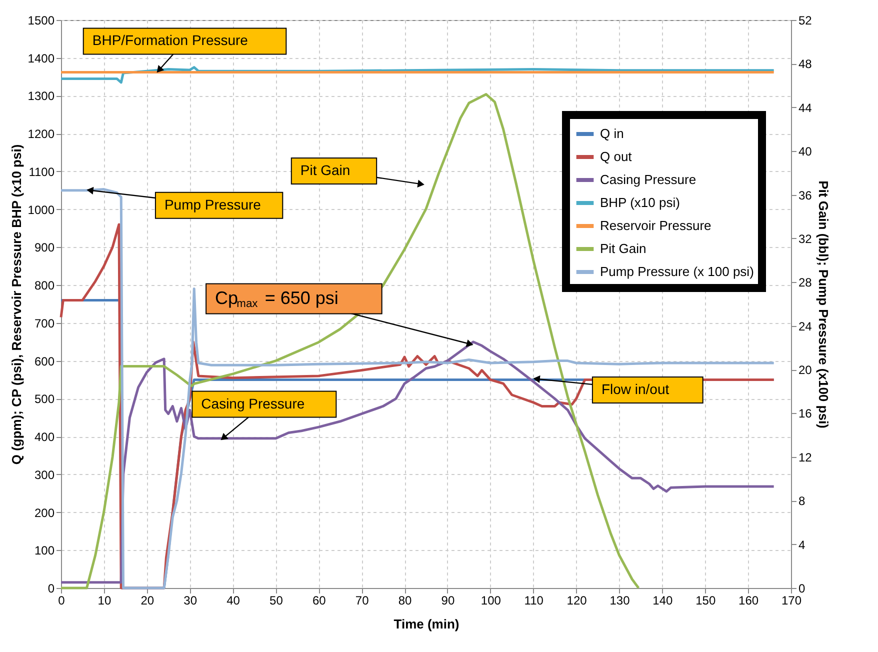  I want to click on annotation: Pump Pressure, so click(213, 204).